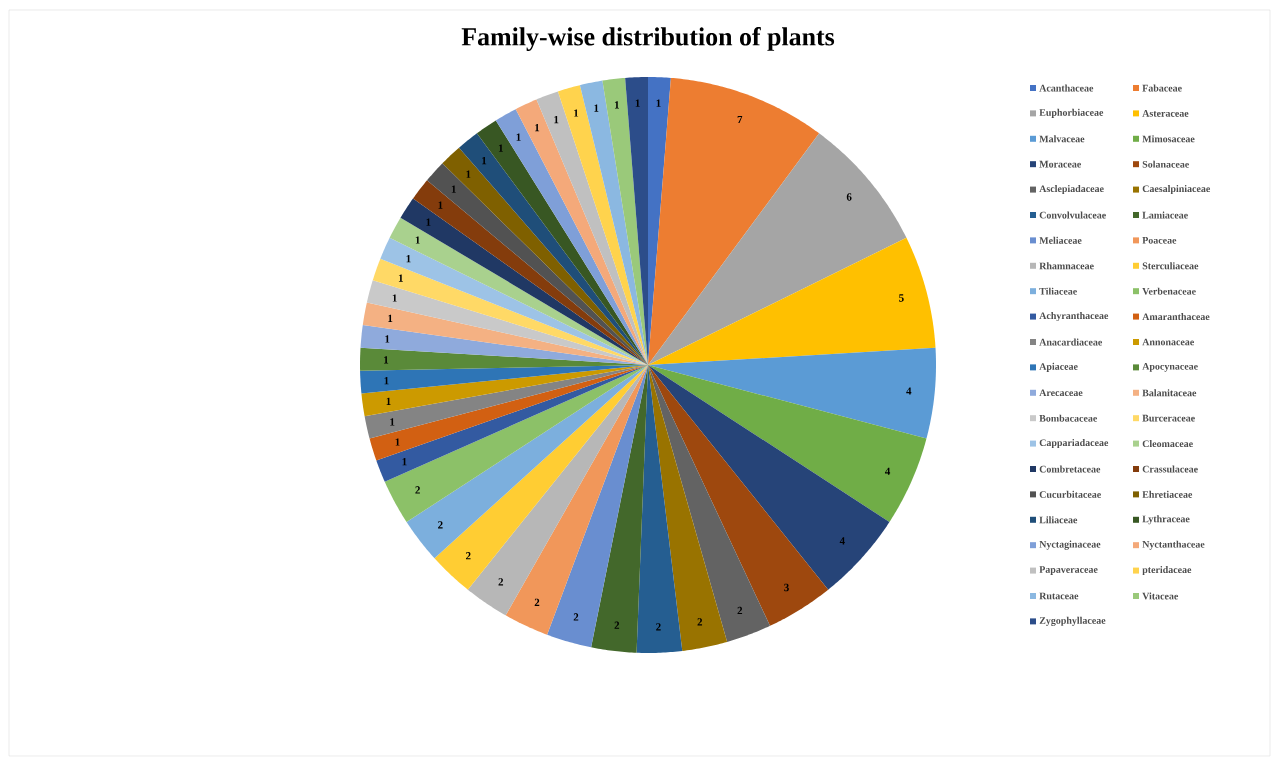 The height and width of the screenshot is (758, 1272). I want to click on legend-label: Lamiaceae, so click(1165, 215).